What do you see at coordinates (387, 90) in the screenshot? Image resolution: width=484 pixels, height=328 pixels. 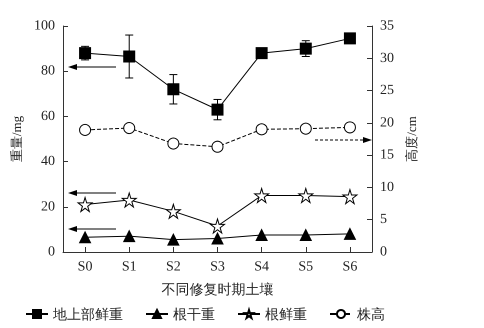 I see `y2-tick-label: 25` at bounding box center [387, 90].